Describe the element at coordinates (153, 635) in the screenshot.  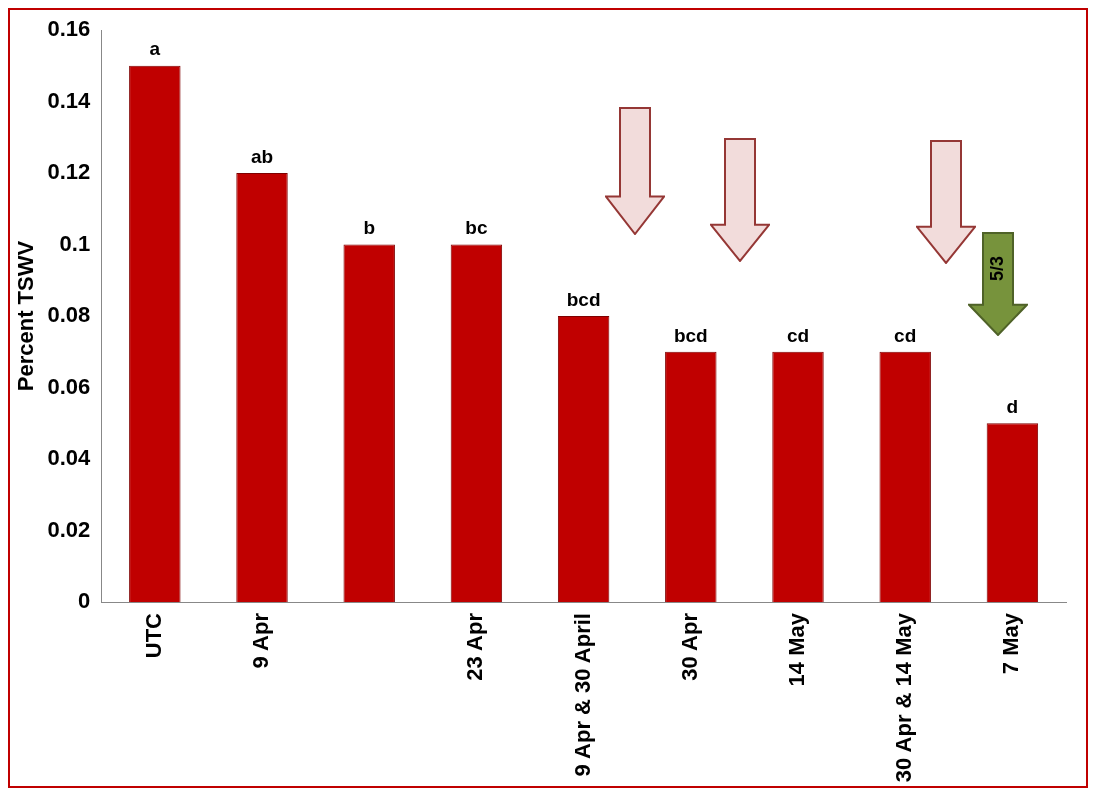
I see `x-tick-label: UTC` at that location.